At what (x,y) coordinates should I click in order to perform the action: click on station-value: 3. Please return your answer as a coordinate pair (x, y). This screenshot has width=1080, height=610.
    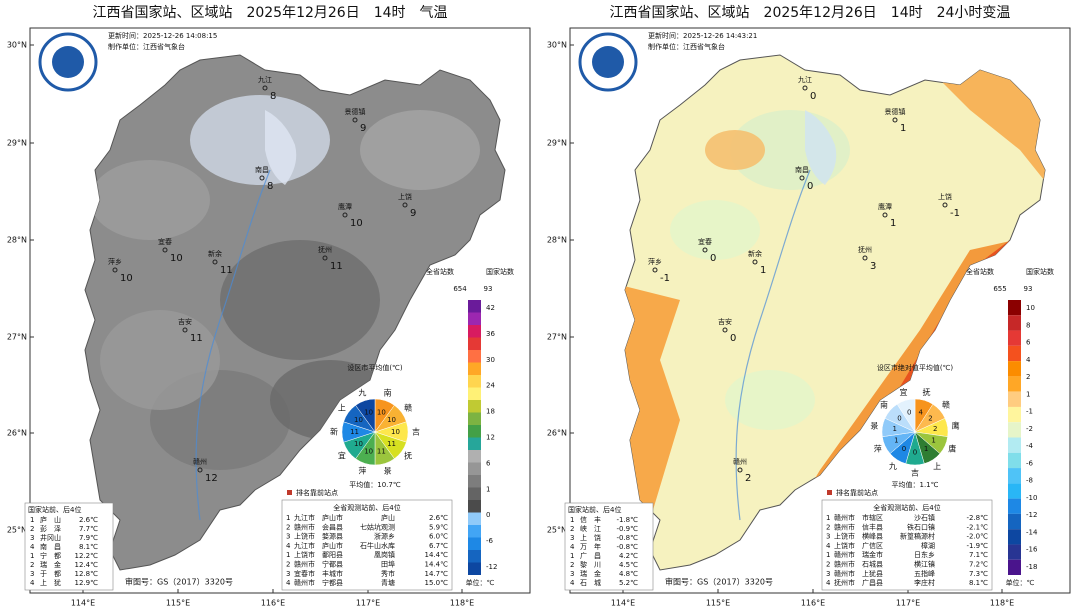
    Looking at the image, I should click on (873, 266).